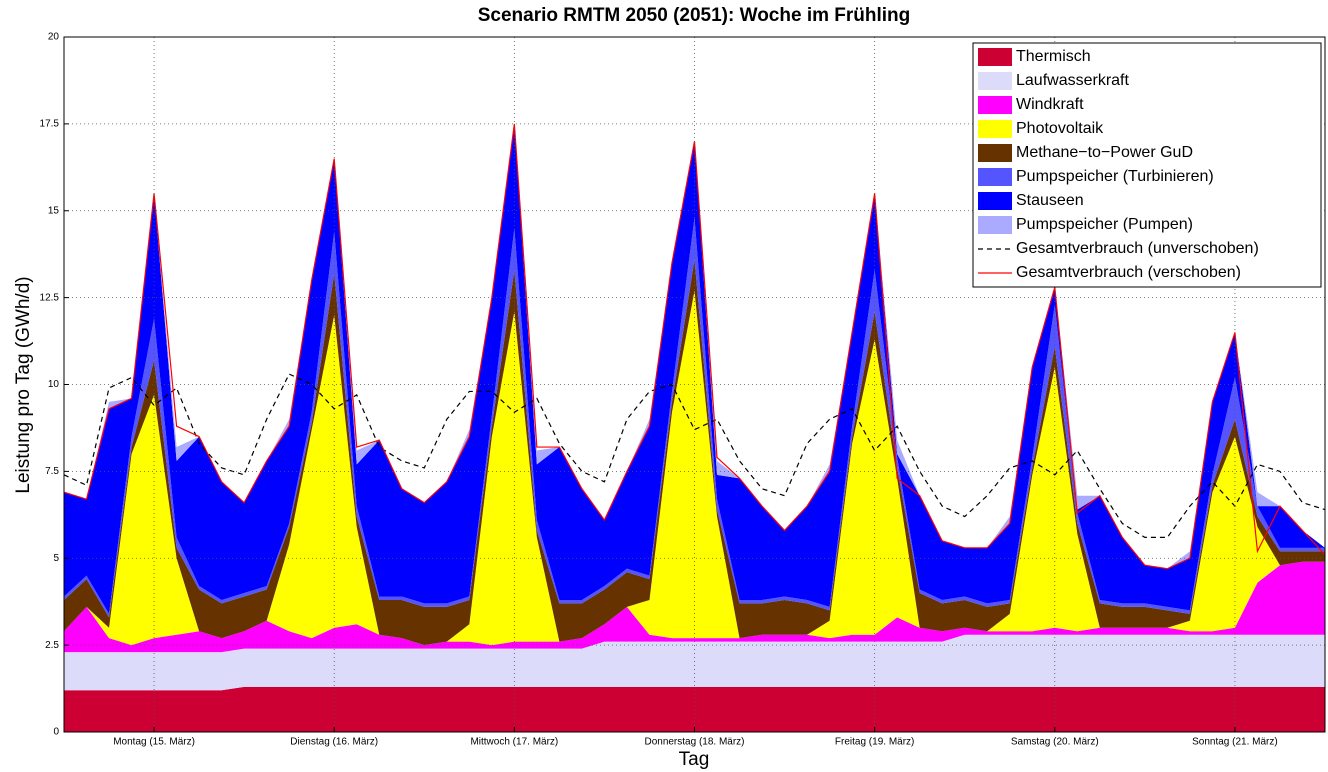 The image size is (1328, 772). Describe the element at coordinates (52, 471) in the screenshot. I see `y-tick-label: 7.5` at that location.